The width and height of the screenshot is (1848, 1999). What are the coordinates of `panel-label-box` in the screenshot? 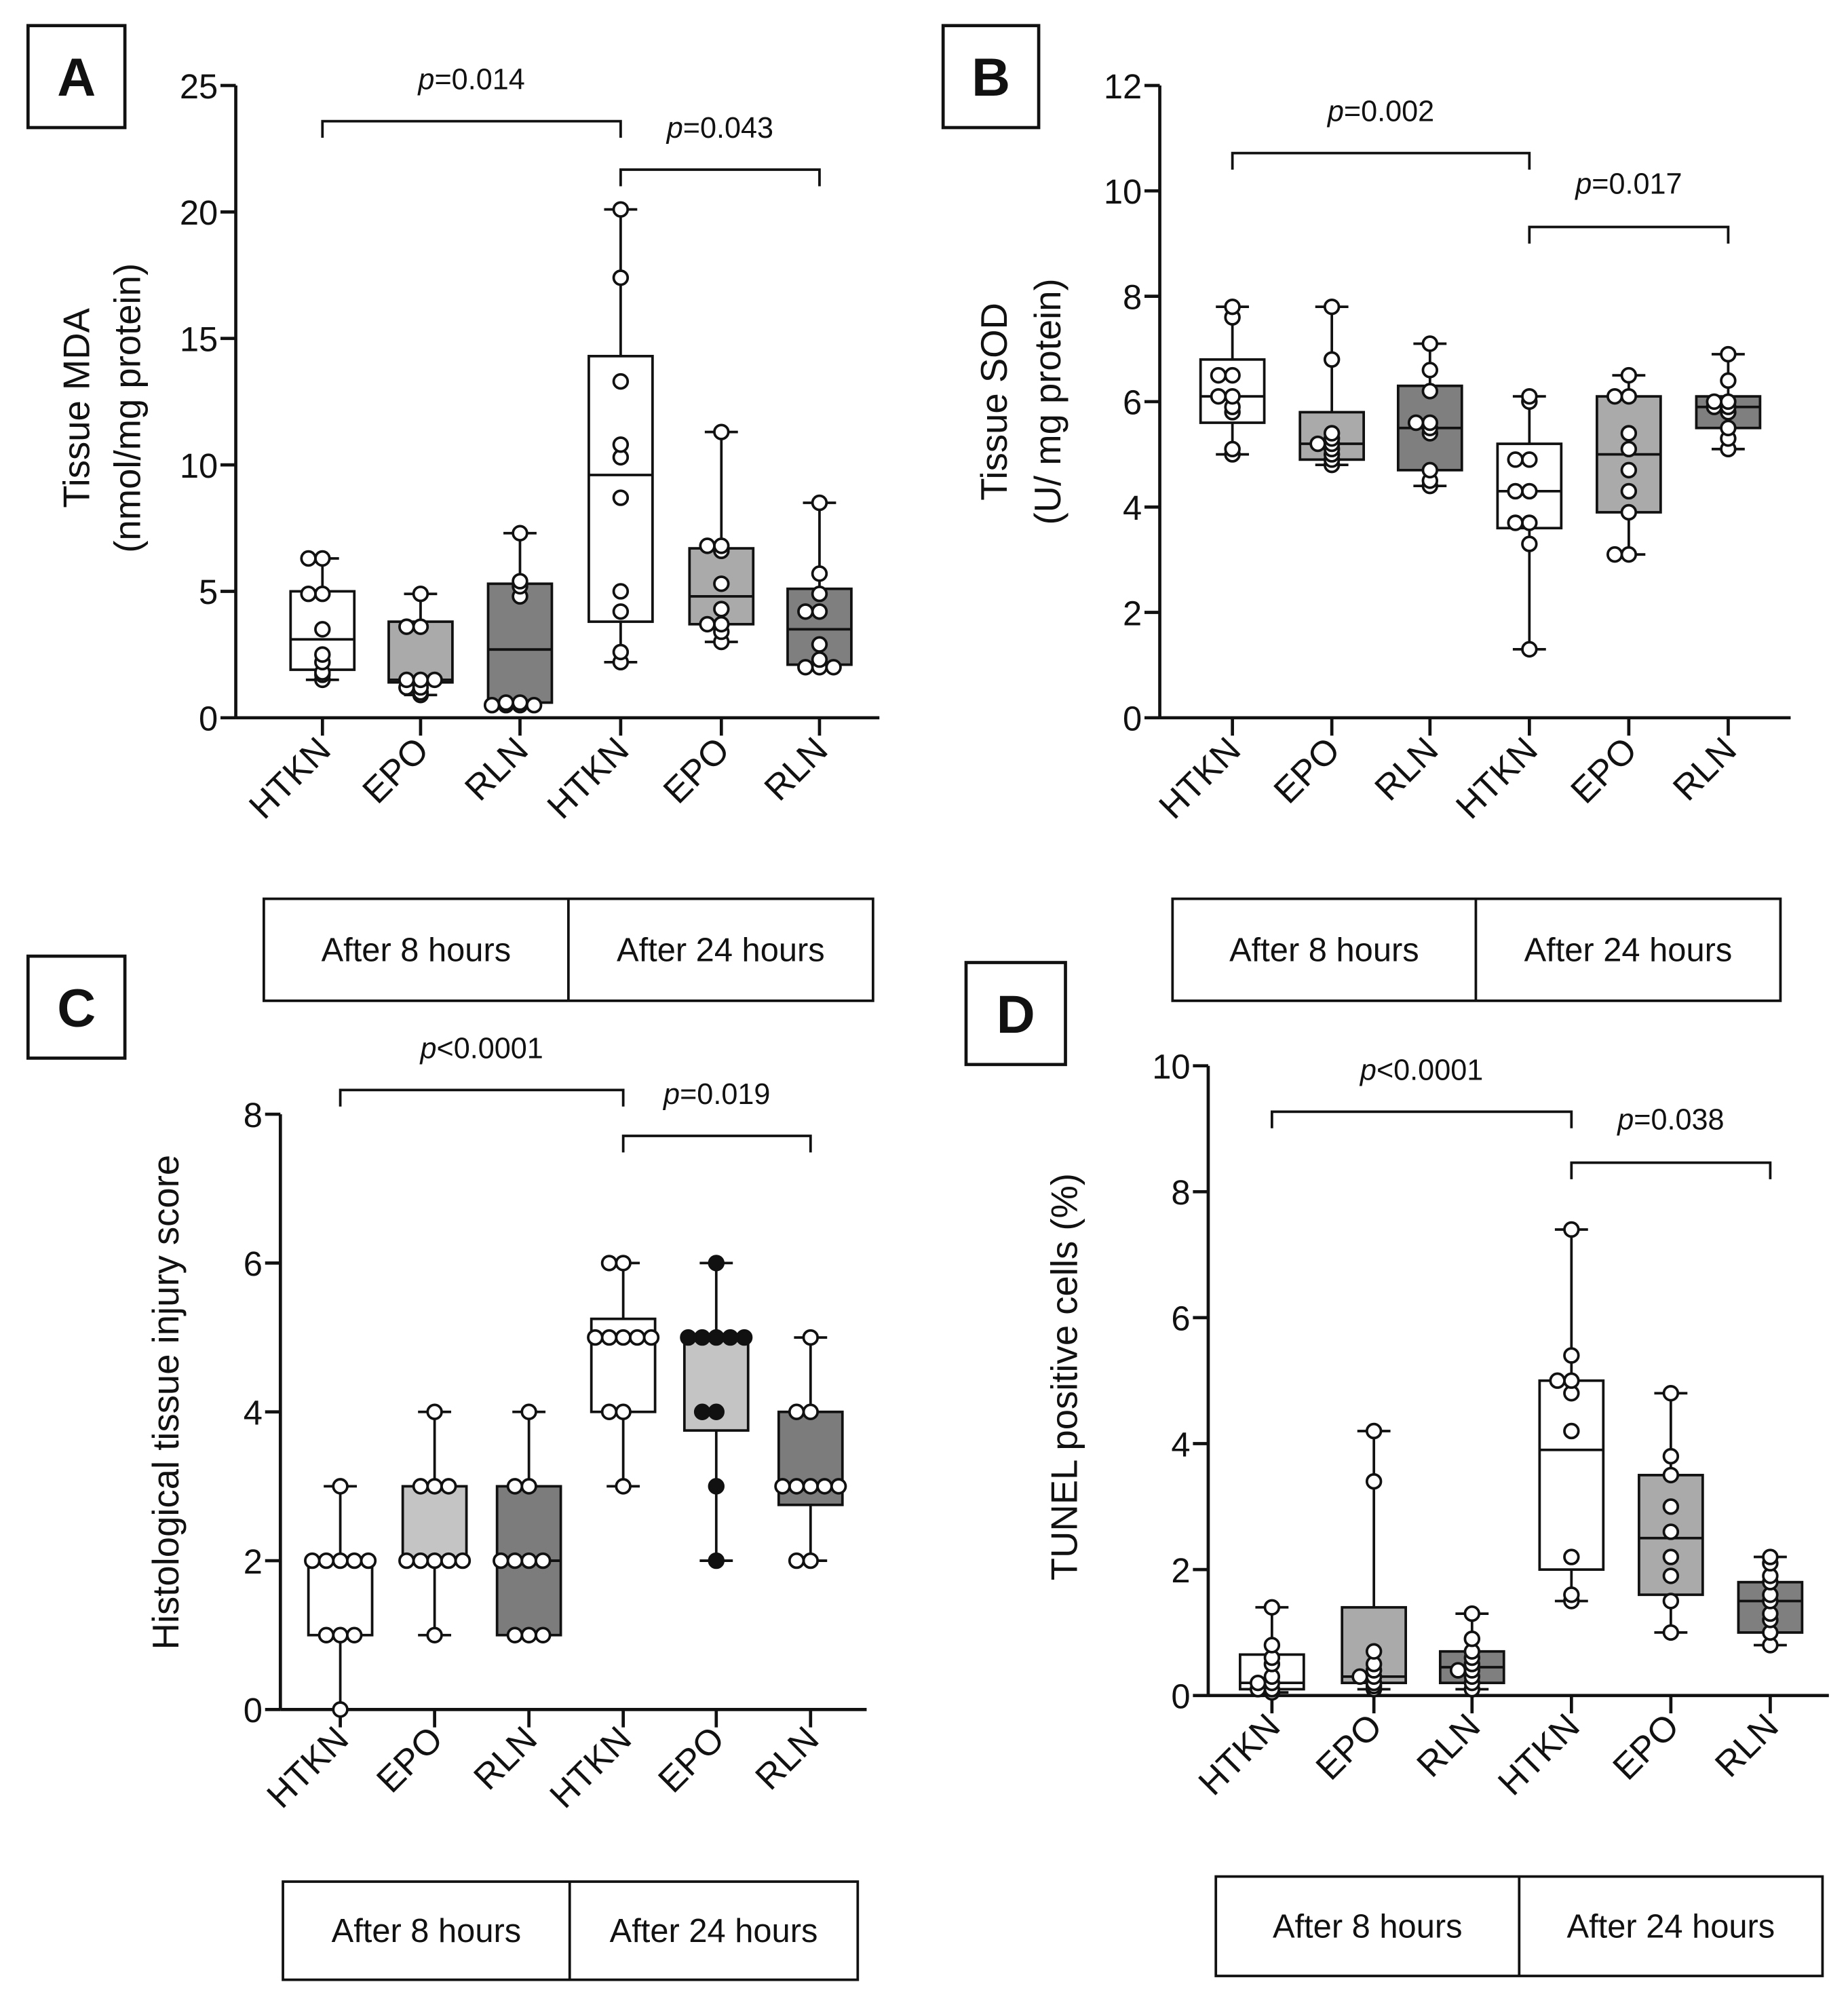 It's located at (991, 77).